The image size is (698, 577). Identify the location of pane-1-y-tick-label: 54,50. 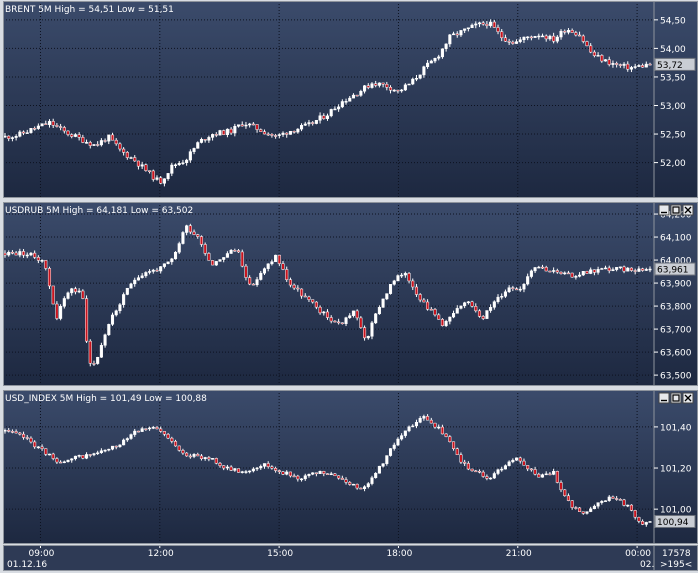
(673, 21).